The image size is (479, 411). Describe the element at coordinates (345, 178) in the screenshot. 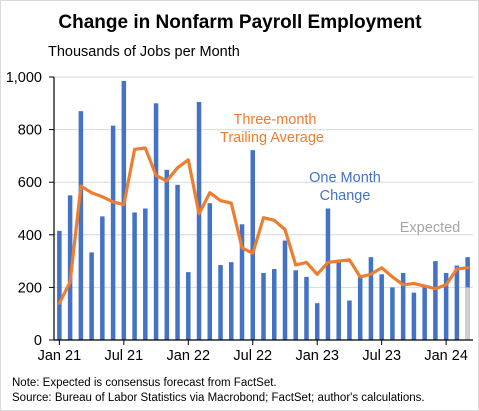

I see `bar-label-line1: One Month` at that location.